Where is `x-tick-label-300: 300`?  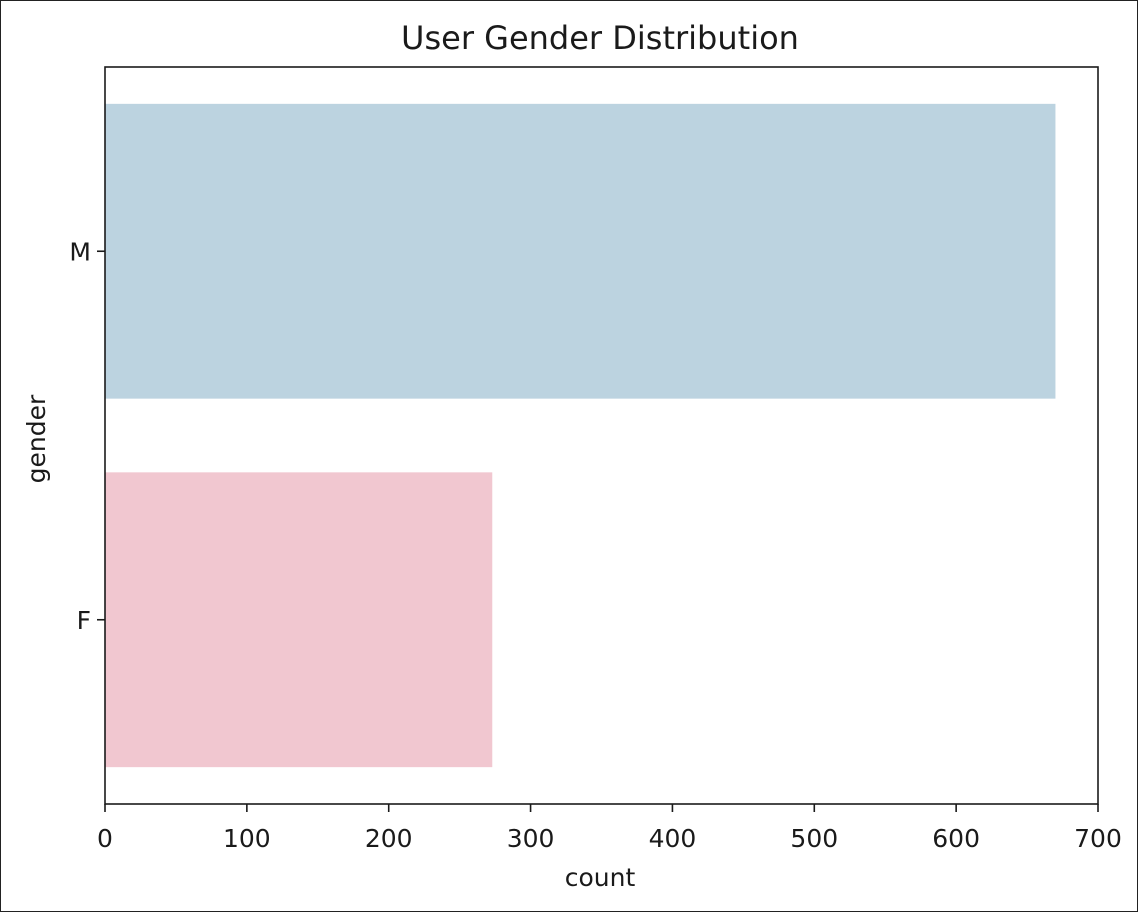
x-tick-label-300: 300 is located at coordinates (531, 838).